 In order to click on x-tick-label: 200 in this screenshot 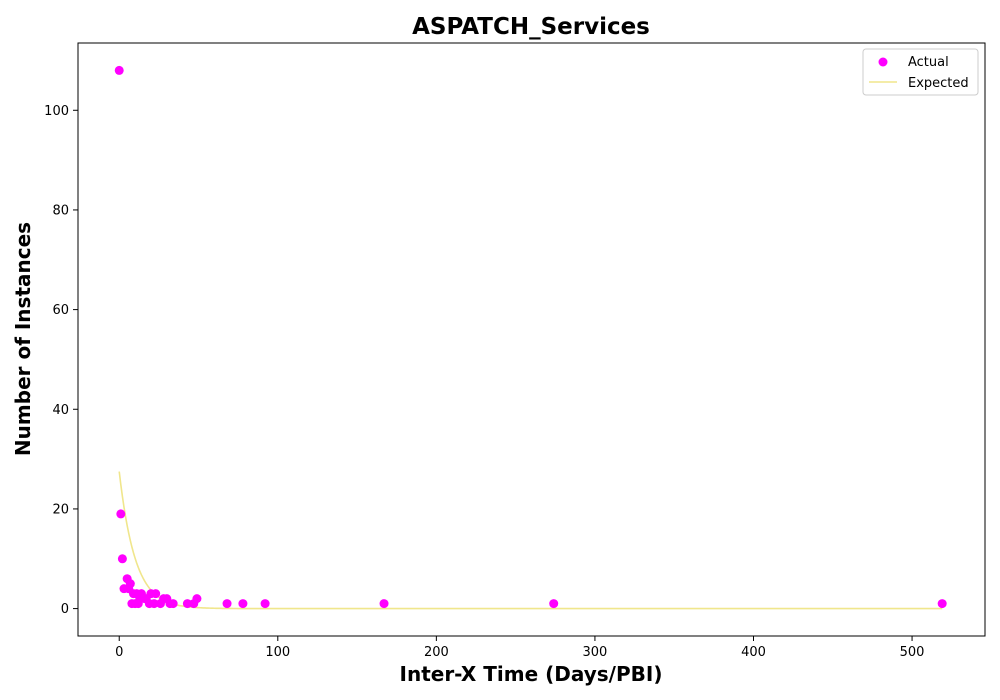, I will do `click(436, 652)`.